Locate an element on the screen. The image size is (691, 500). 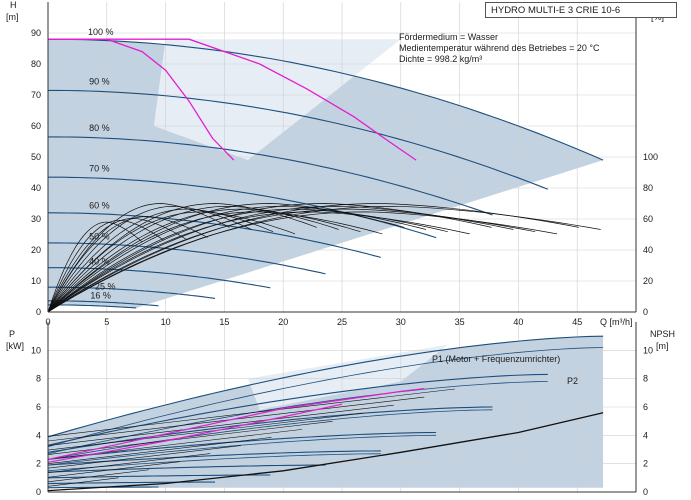
y-tick-label: 90 is located at coordinates (36, 33).